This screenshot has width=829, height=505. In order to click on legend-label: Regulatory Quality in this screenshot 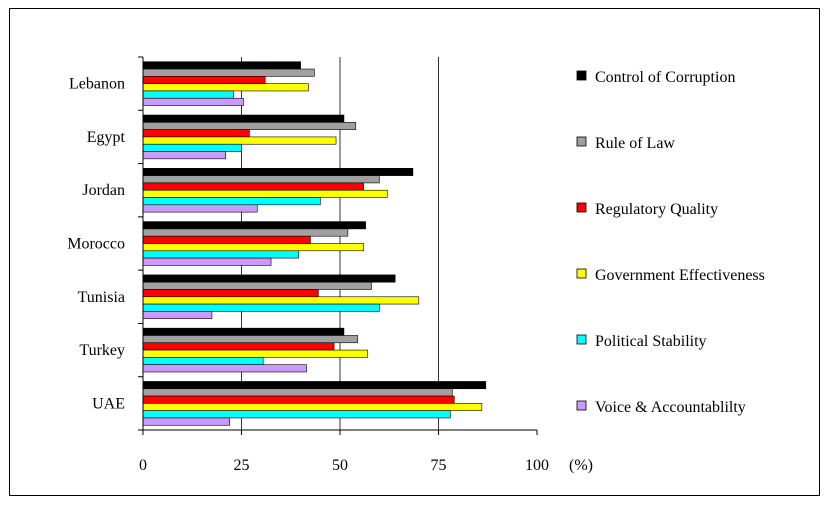, I will do `click(656, 209)`.